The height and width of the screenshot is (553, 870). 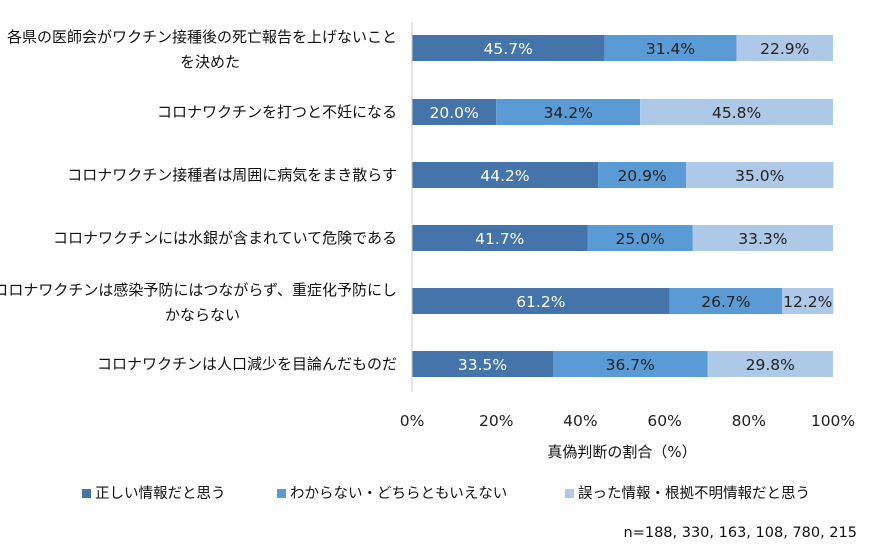 What do you see at coordinates (627, 421) in the screenshot?
I see `x-tick-labels: 0% 20% 40% 60% 80% 100%` at bounding box center [627, 421].